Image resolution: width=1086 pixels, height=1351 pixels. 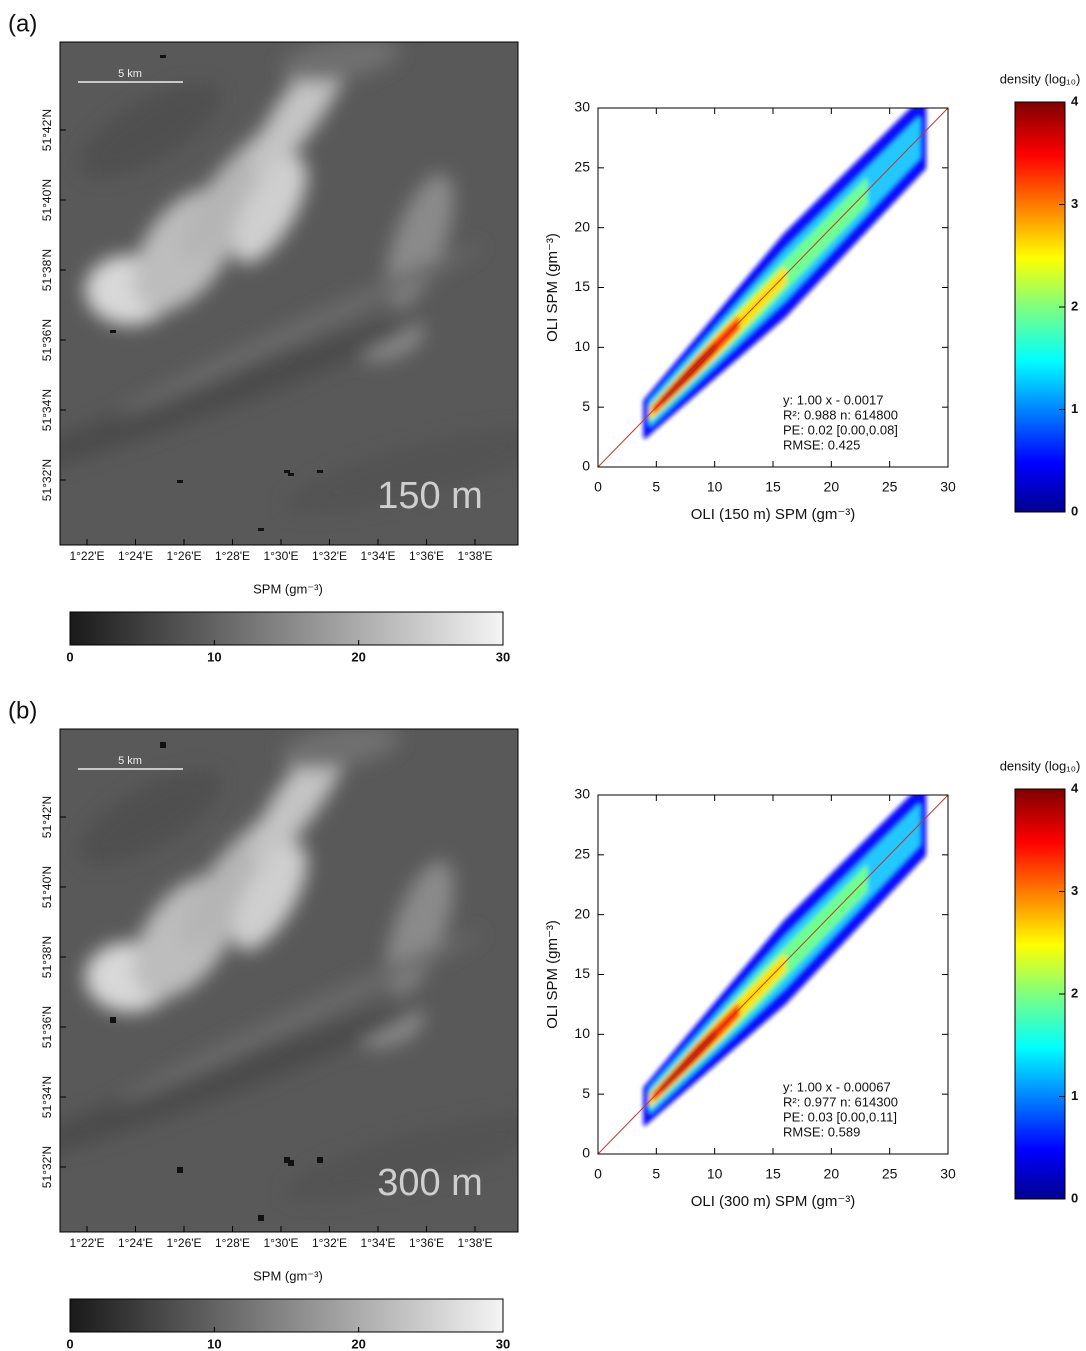 What do you see at coordinates (840, 1116) in the screenshot?
I see `stats-annotation: PE: 0.03 [0.00,0.11]` at bounding box center [840, 1116].